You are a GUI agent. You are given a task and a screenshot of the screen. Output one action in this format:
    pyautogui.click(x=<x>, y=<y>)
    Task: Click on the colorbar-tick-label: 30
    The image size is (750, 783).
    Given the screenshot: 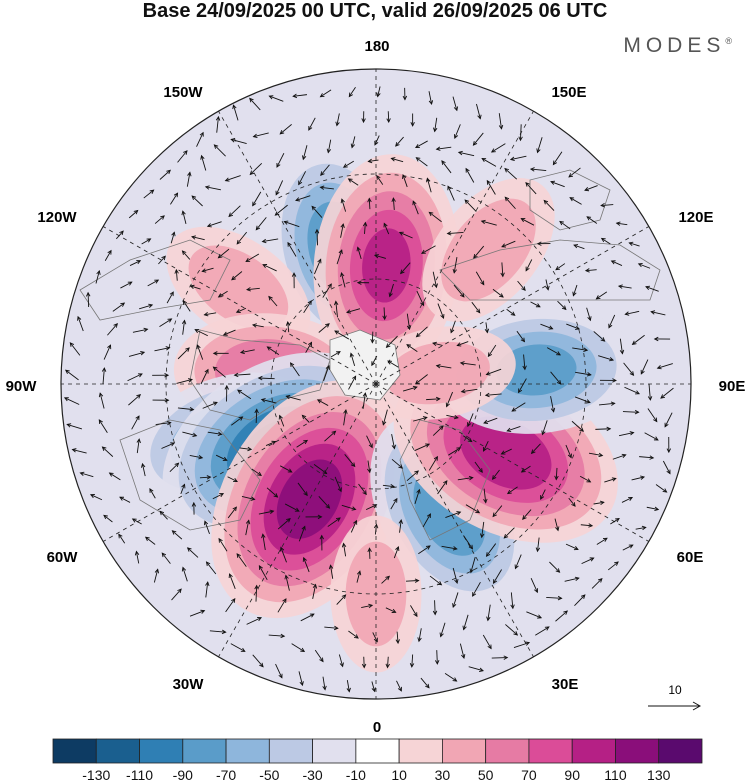 What is the action you would take?
    pyautogui.click(x=443, y=775)
    